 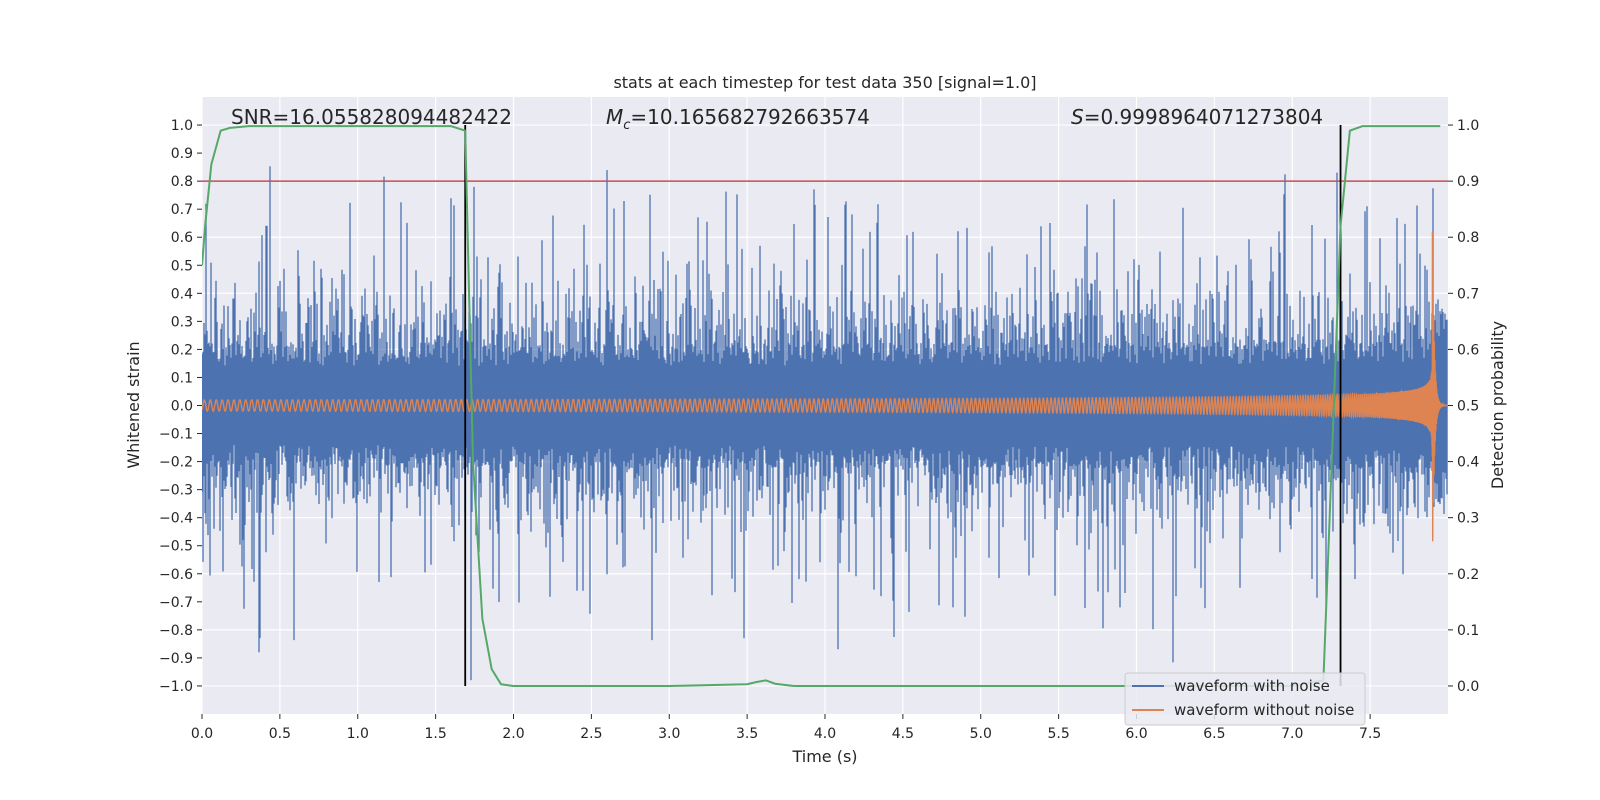 What do you see at coordinates (176, 463) in the screenshot?
I see `y-left-tick-label: −0.2` at bounding box center [176, 463].